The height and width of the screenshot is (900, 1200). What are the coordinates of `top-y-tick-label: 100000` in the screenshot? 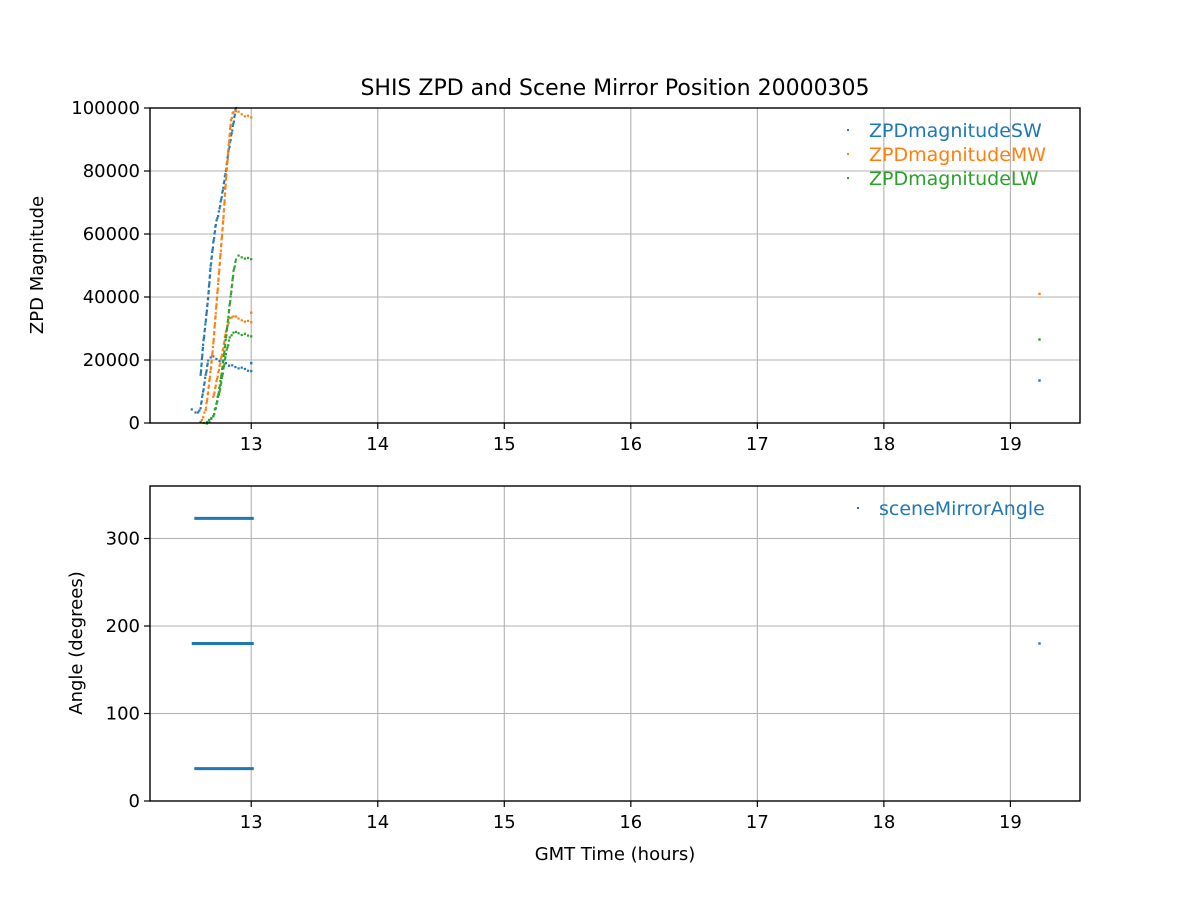 It's located at (105, 108).